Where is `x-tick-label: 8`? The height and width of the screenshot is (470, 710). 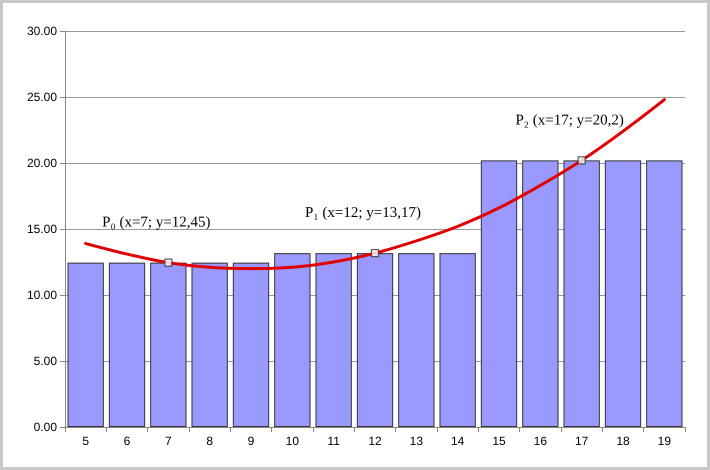
x-tick-label: 8 is located at coordinates (210, 441).